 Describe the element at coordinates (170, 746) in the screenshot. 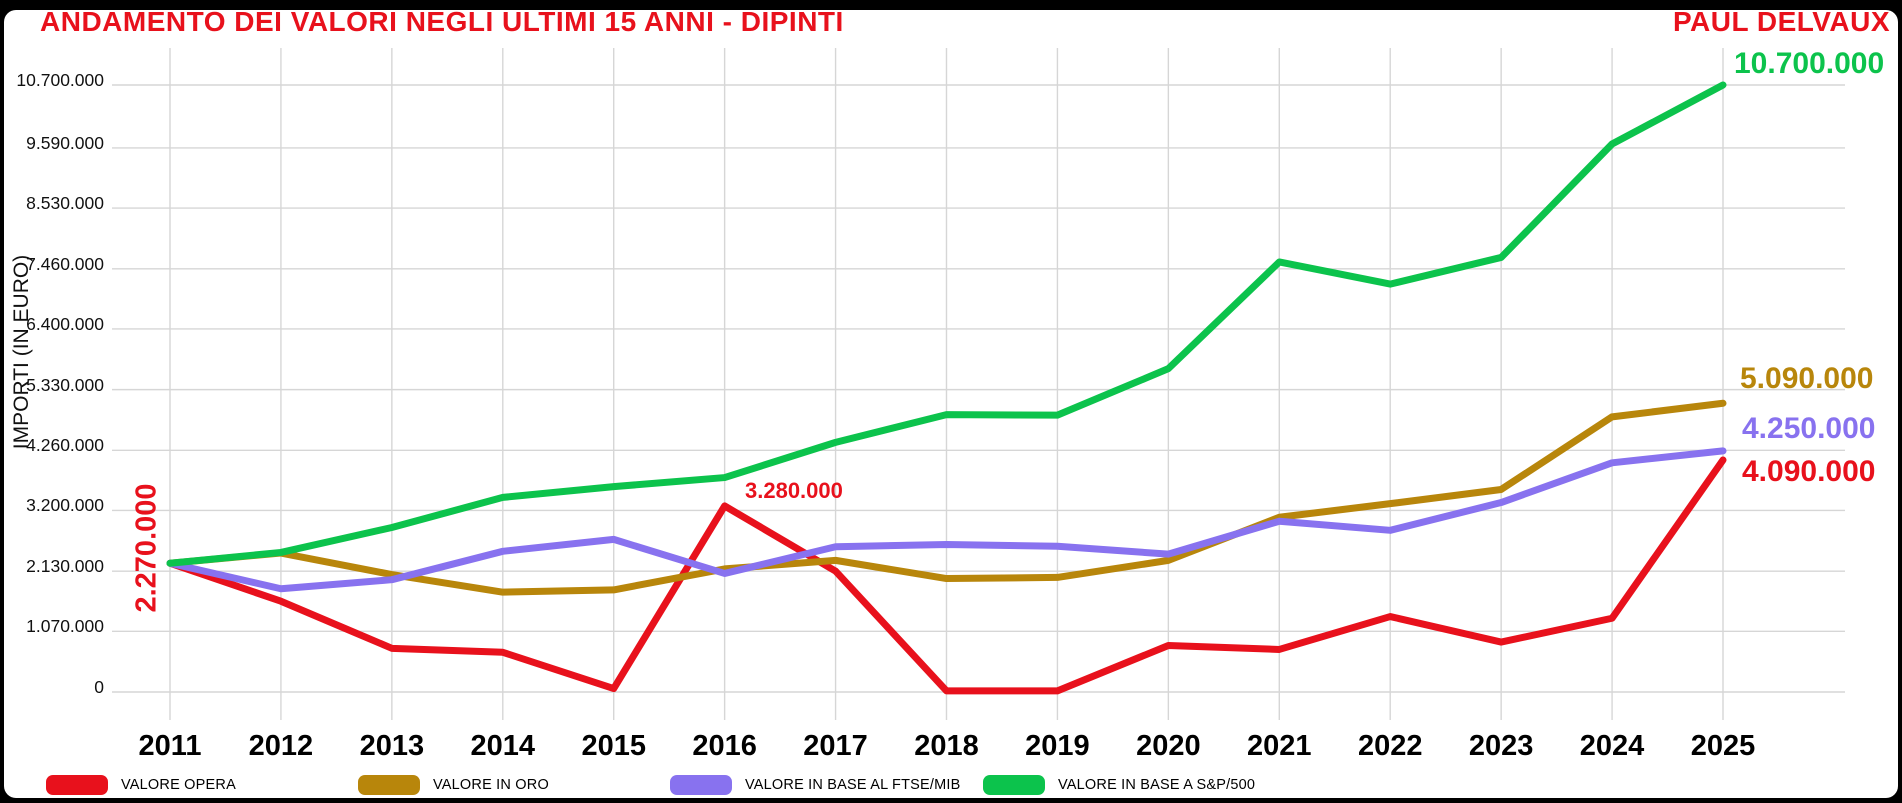

I see `x-tick-label-2011: 2011` at that location.